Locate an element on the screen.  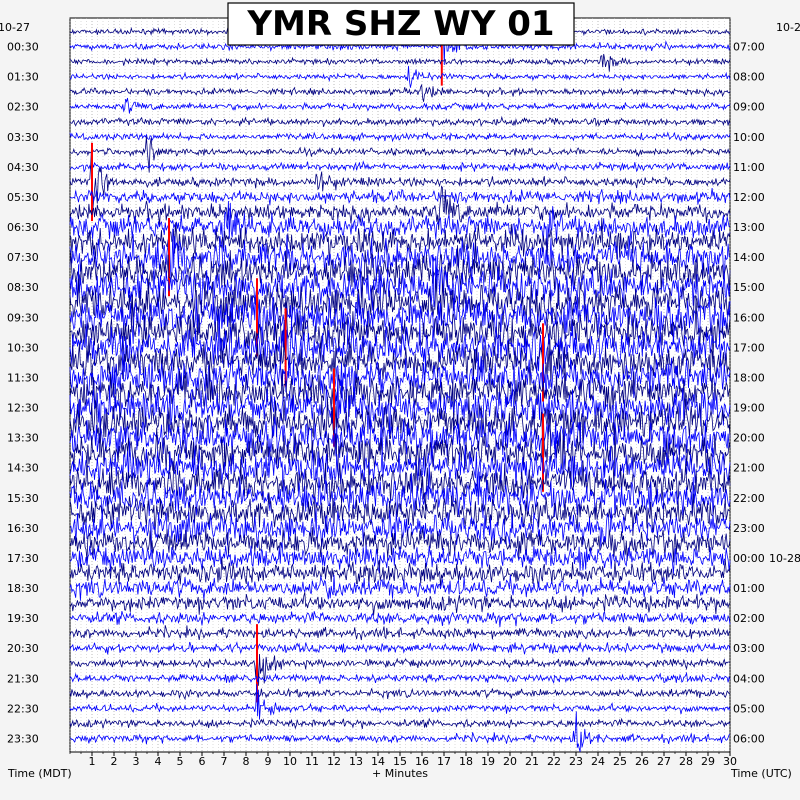
left-time-label: 08:30 is located at coordinates (23, 287).